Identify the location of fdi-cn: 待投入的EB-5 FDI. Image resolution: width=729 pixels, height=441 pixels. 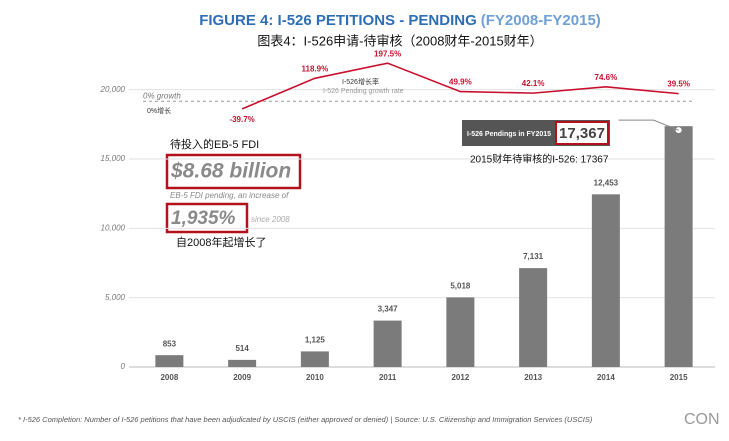
(214, 144).